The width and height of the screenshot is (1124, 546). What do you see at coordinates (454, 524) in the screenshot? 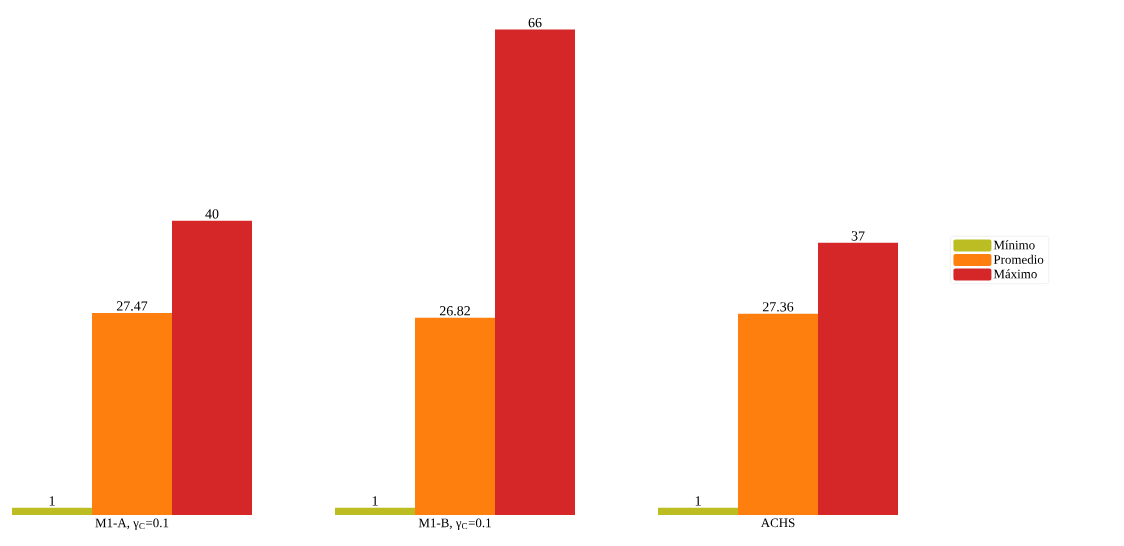
I see `x-tick-label: M1-B, γ$_{C}$=0.1` at bounding box center [454, 524].